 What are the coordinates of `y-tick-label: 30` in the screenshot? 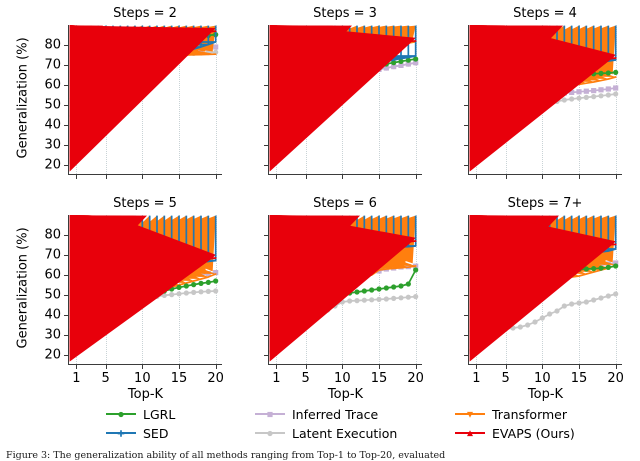 It's located at (52, 145).